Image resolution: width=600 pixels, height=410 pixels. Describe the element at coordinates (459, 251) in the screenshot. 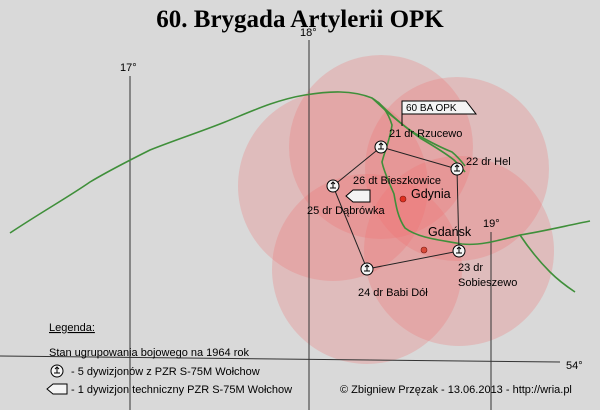

I see `sam-site-icon-sobieszewo` at that location.